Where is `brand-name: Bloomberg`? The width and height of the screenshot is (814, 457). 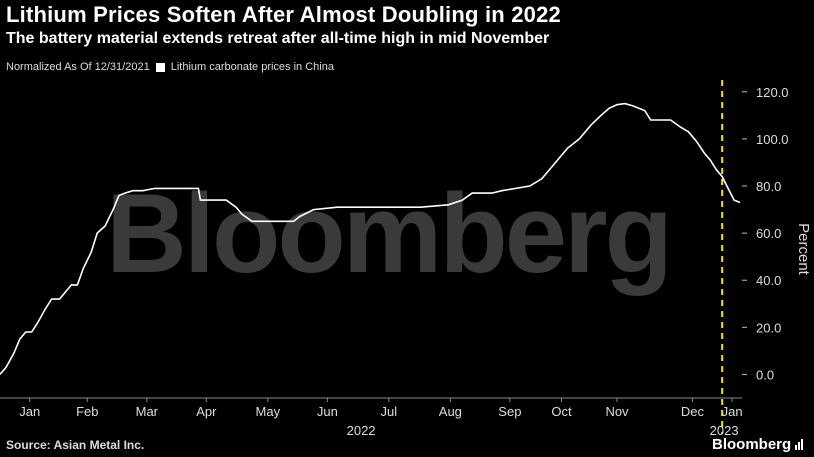
brand-name: Bloomberg is located at coordinates (752, 444).